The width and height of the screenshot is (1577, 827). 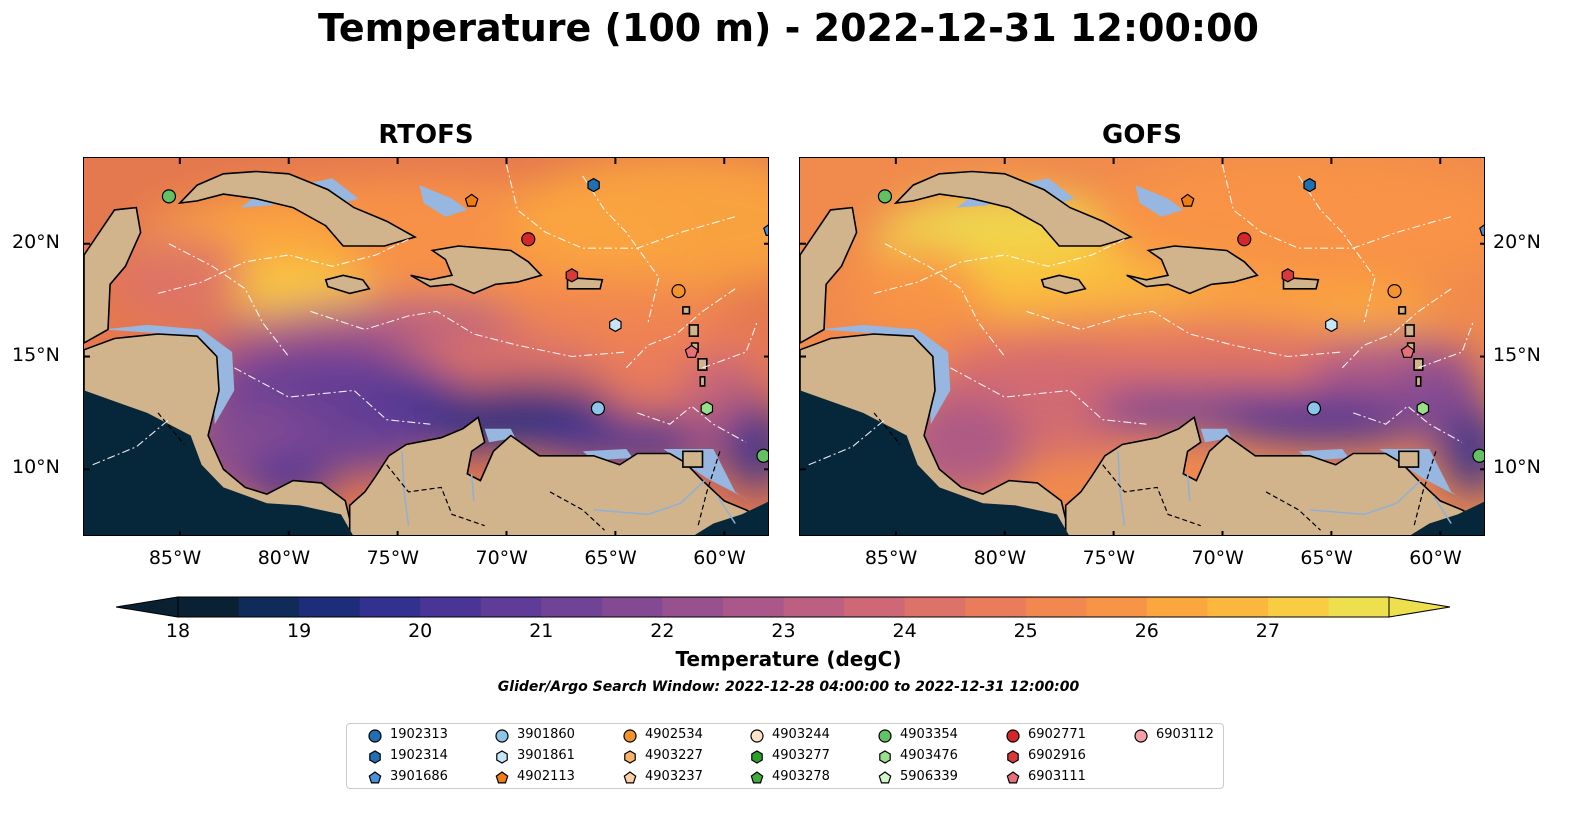 What do you see at coordinates (1517, 467) in the screenshot?
I see `lat-tick-label-right: 10°N` at bounding box center [1517, 467].